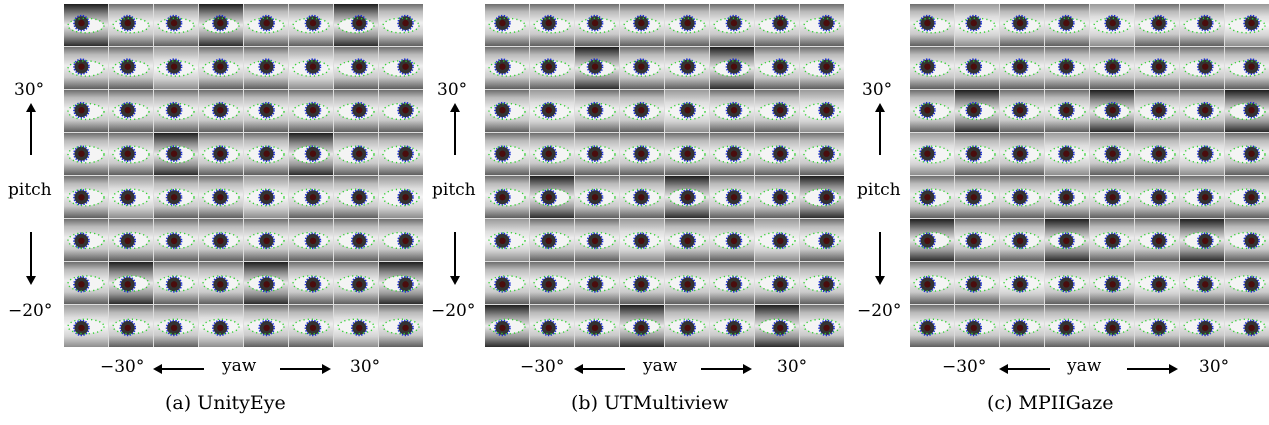 Image resolution: width=1269 pixels, height=425 pixels. Describe the element at coordinates (455, 280) in the screenshot. I see `arrow-down-icon` at that location.